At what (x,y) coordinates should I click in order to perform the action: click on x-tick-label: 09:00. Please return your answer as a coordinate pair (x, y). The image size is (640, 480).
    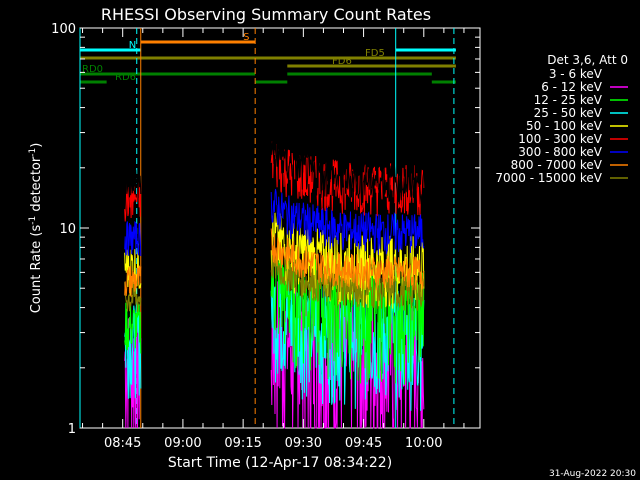
    Looking at the image, I should click on (182, 443).